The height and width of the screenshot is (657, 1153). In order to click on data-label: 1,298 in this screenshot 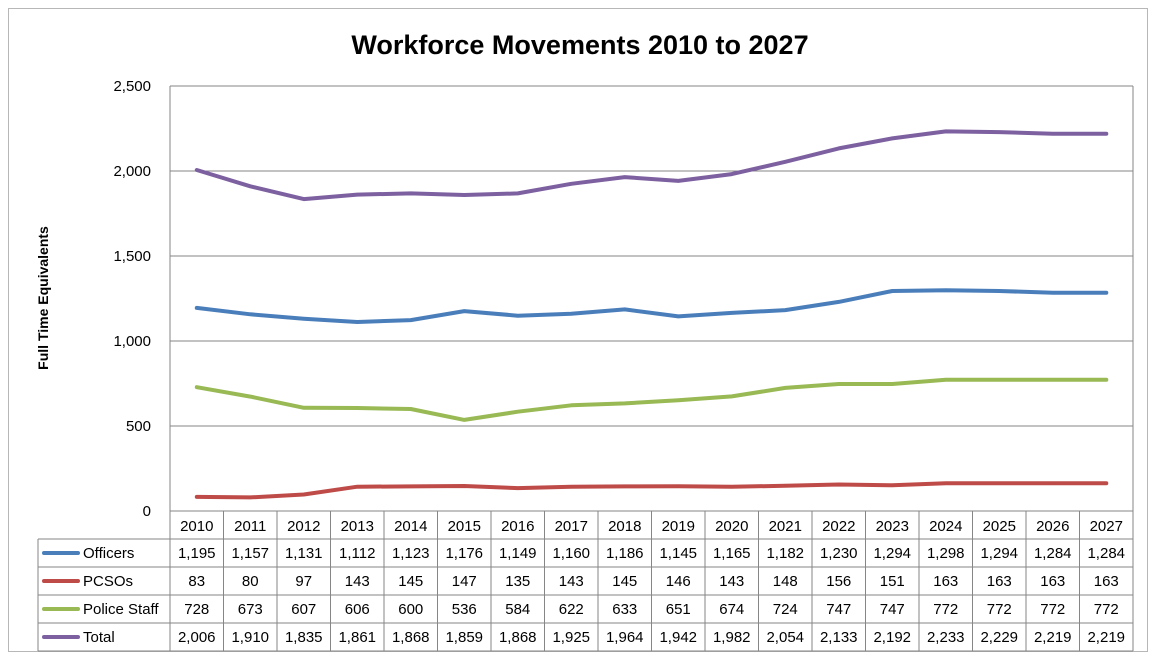, I will do `click(946, 553)`.